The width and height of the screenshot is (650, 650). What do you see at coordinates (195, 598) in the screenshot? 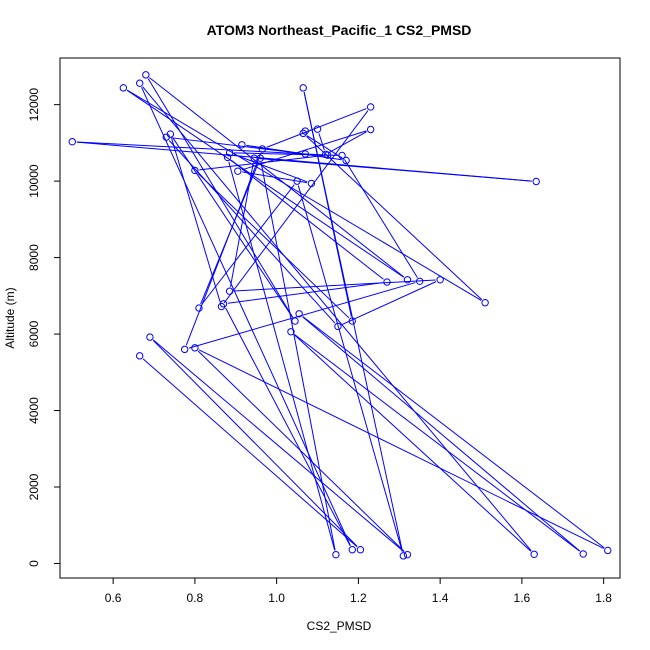
I see `x-tick-label: 0.8` at bounding box center [195, 598].